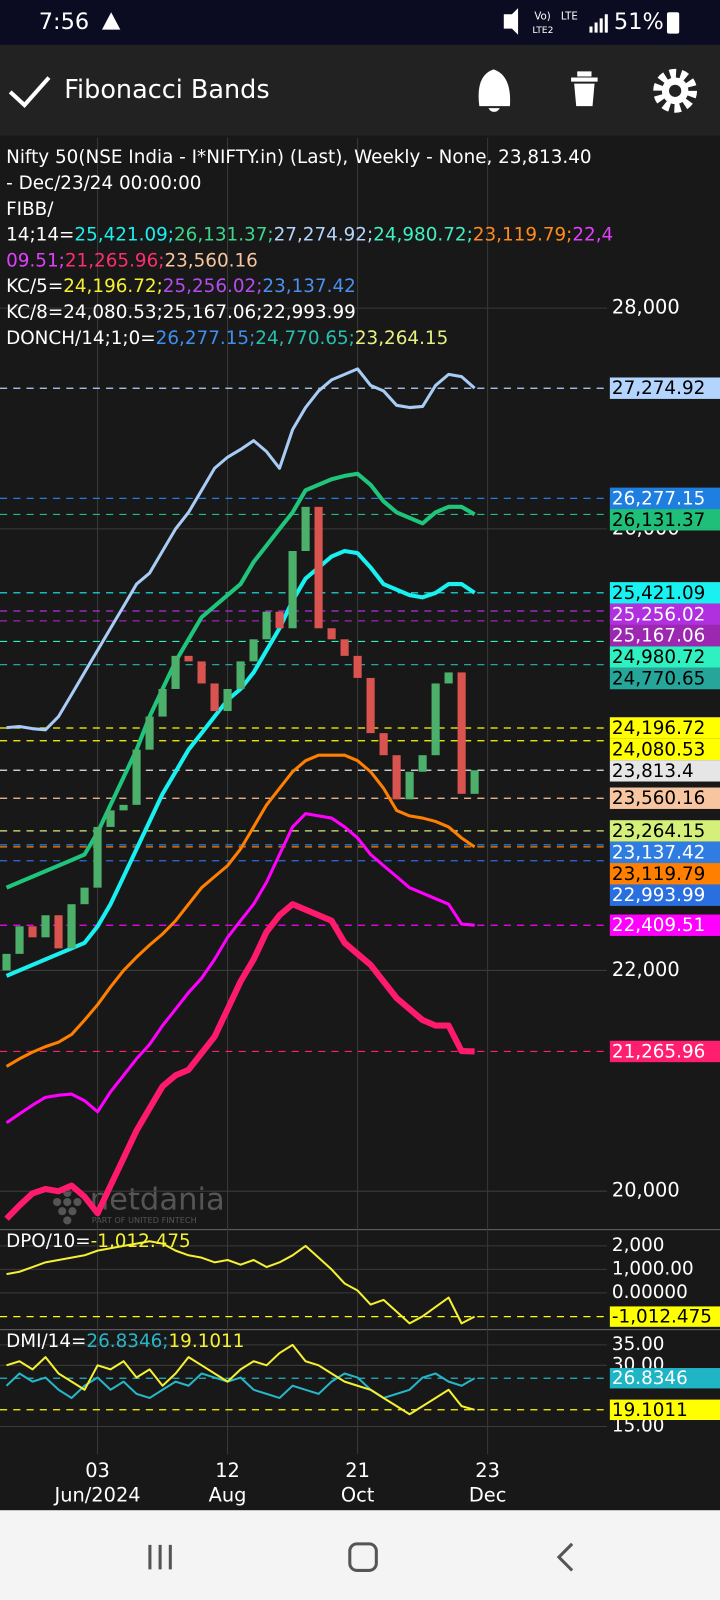 Image resolution: width=720 pixels, height=1600 pixels. What do you see at coordinates (358, 1494) in the screenshot?
I see `x-tick-sublabel: Oct` at bounding box center [358, 1494].